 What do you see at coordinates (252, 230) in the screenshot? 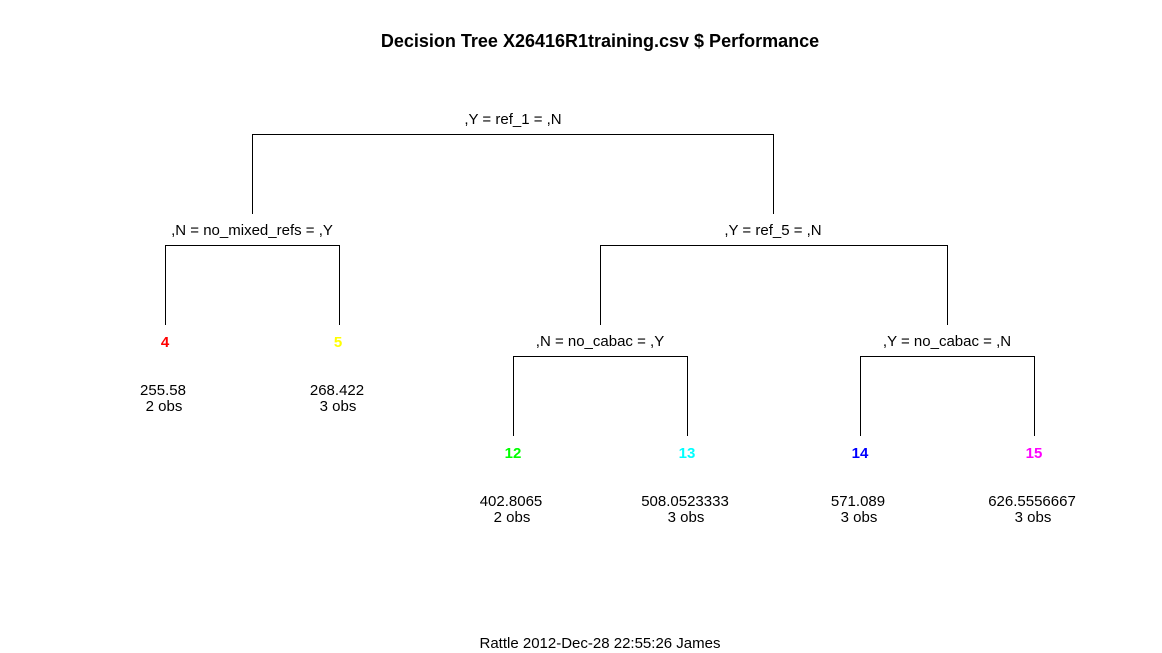
I see `split-label-node-2: ,N = no_mixed_refs = ,Y` at bounding box center [252, 230].